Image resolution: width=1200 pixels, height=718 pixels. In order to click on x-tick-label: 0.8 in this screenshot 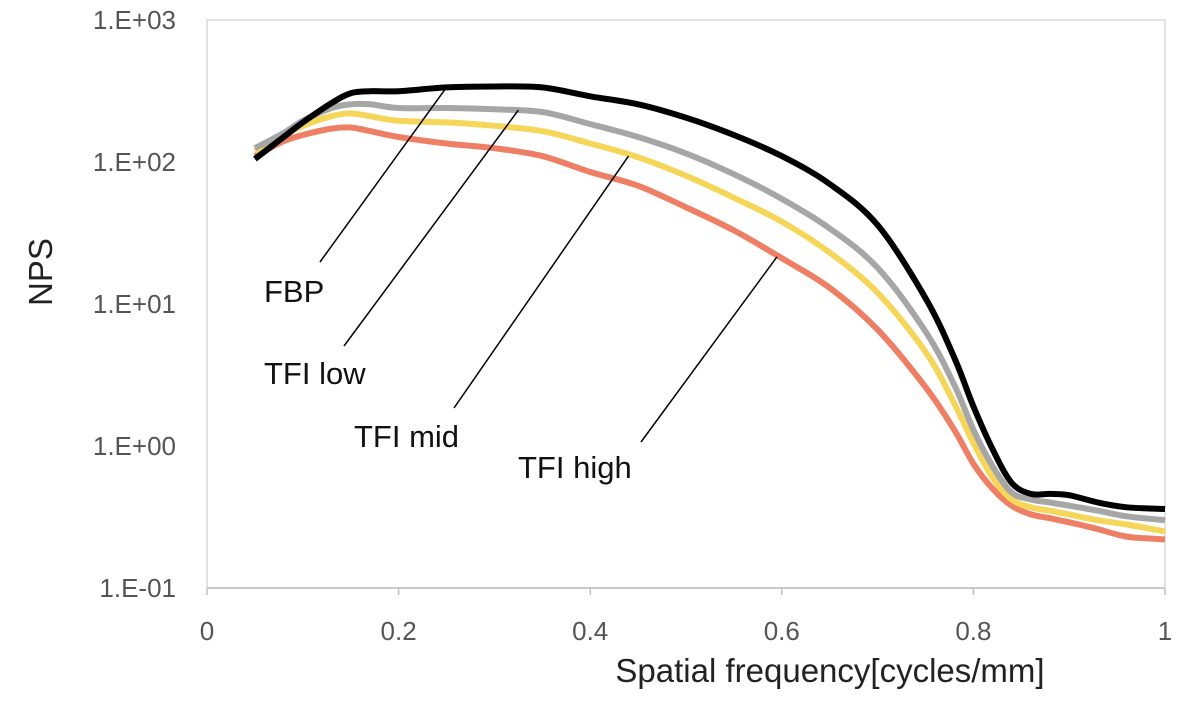, I will do `click(973, 631)`.